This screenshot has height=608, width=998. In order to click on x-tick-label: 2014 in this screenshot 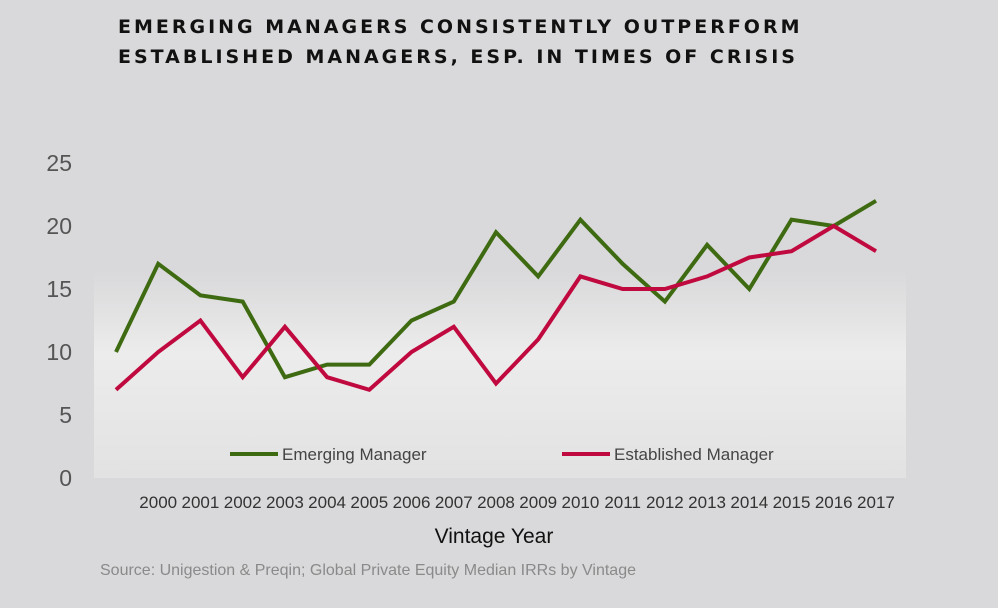, I will do `click(749, 502)`.